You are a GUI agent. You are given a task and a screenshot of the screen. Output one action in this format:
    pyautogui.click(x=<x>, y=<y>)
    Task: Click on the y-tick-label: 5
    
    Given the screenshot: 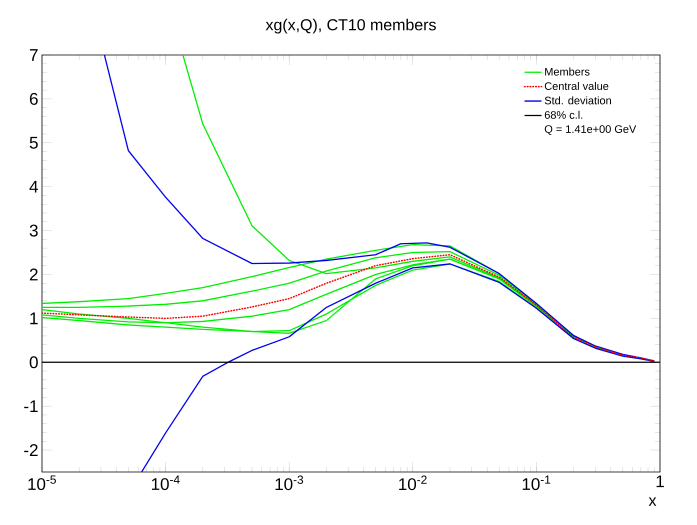 What is the action you would take?
    pyautogui.click(x=34, y=142)
    